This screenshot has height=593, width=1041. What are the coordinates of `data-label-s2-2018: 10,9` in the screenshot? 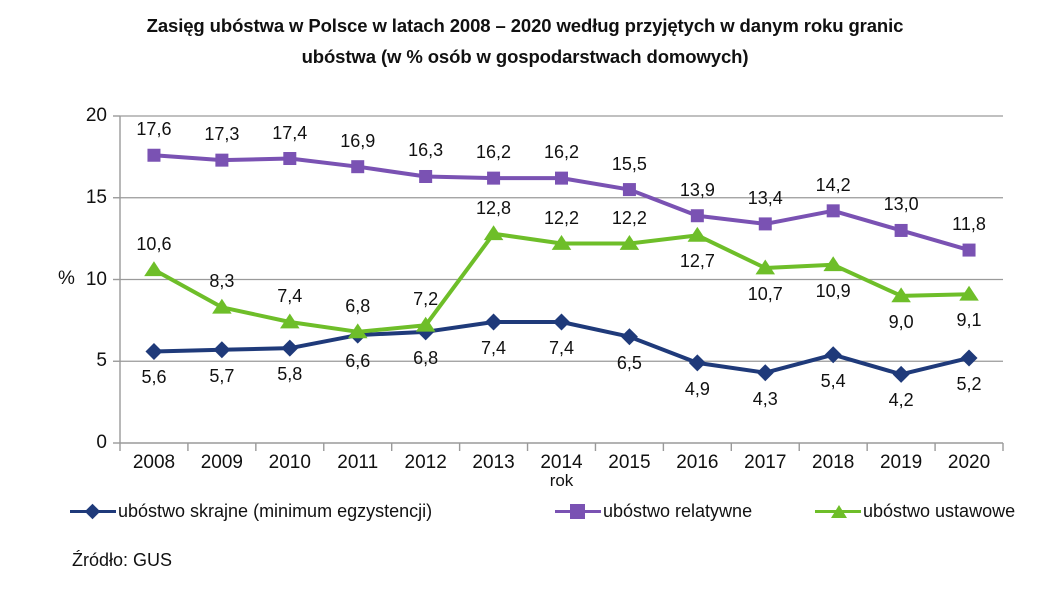 It's located at (833, 290).